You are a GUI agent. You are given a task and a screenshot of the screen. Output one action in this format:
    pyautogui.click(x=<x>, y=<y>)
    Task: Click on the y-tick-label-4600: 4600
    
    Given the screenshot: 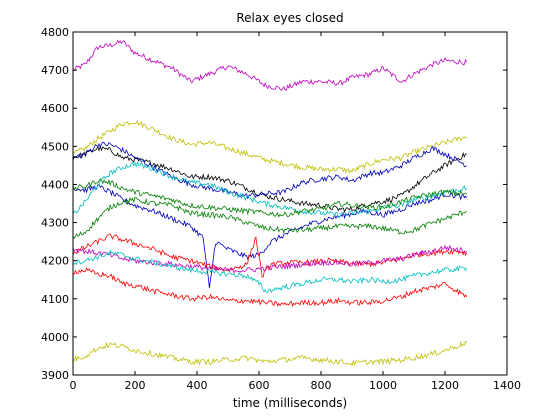 What is the action you would take?
    pyautogui.click(x=55, y=108)
    